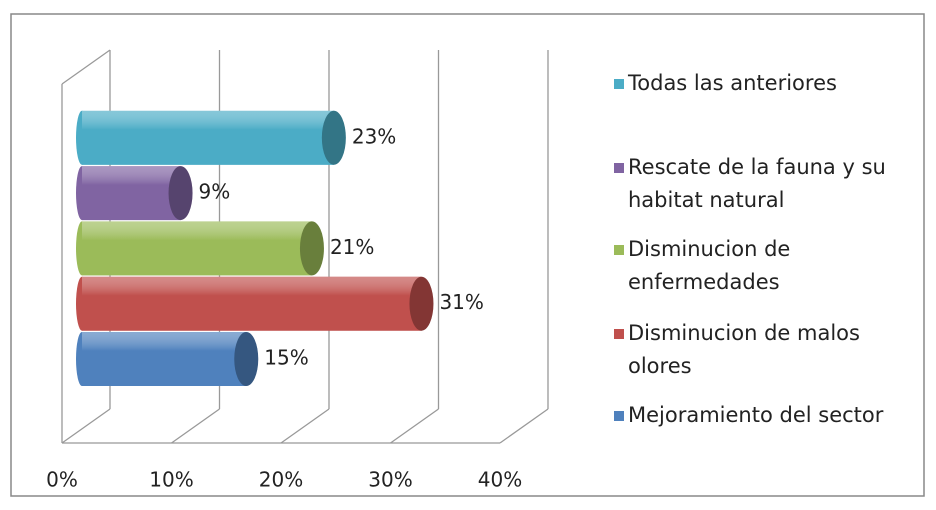  I want to click on value-label: 15%, so click(286, 358).